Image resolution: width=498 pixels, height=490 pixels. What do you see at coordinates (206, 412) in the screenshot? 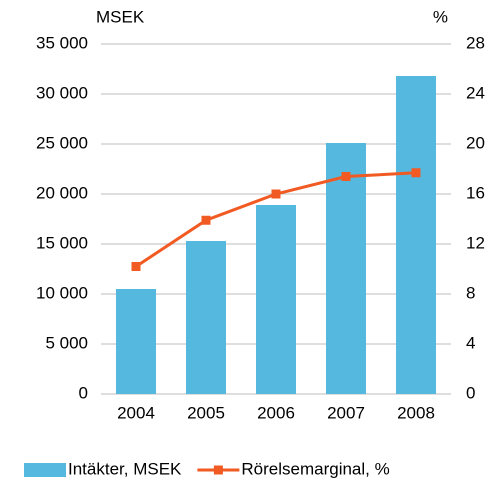
I see `x-tick-label: 2005` at bounding box center [206, 412].